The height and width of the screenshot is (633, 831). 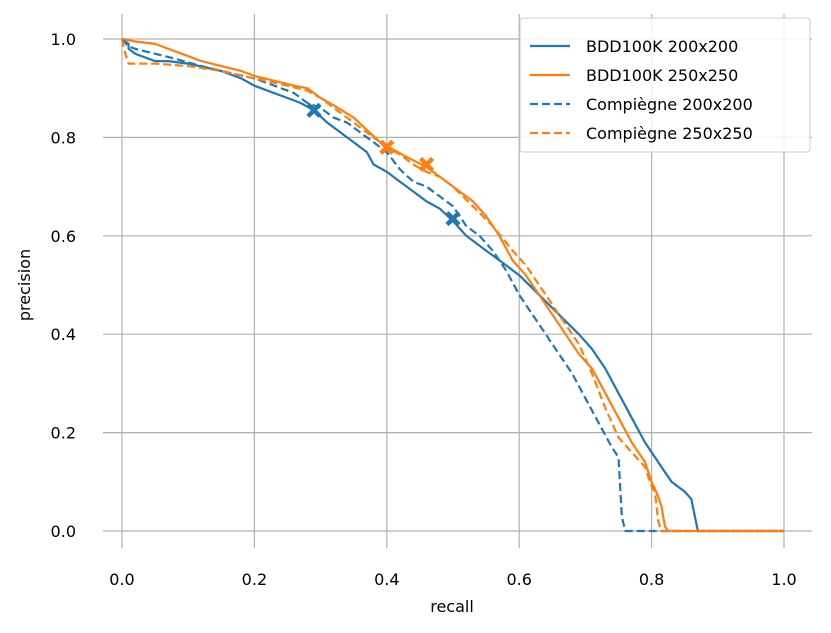 What do you see at coordinates (24, 285) in the screenshot?
I see `y-axis-label: precision` at bounding box center [24, 285].